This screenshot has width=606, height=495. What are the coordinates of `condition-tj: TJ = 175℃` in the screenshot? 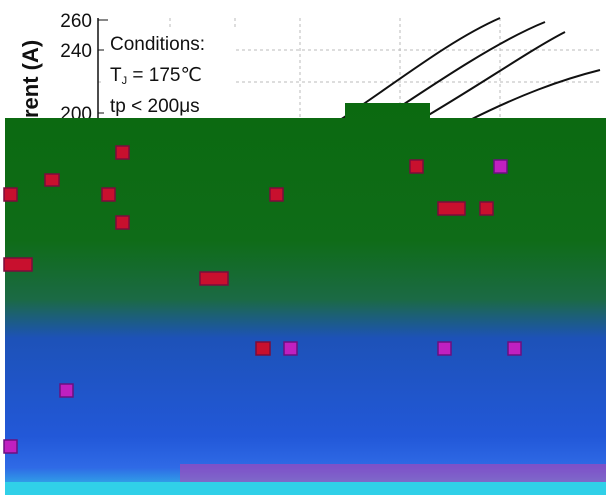 It's located at (156, 76).